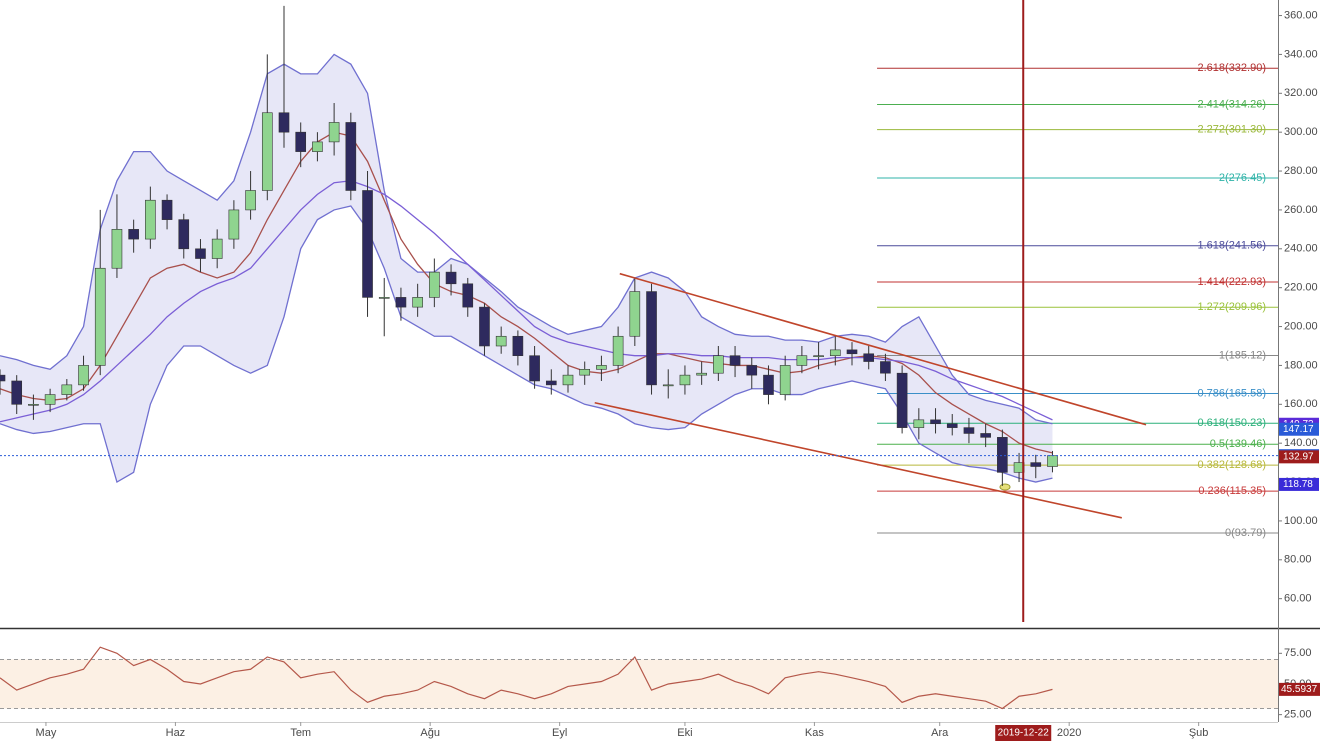 This screenshot has height=742, width=1320. Describe the element at coordinates (1298, 653) in the screenshot. I see `rsi-y-tick-label: 75.00` at that location.